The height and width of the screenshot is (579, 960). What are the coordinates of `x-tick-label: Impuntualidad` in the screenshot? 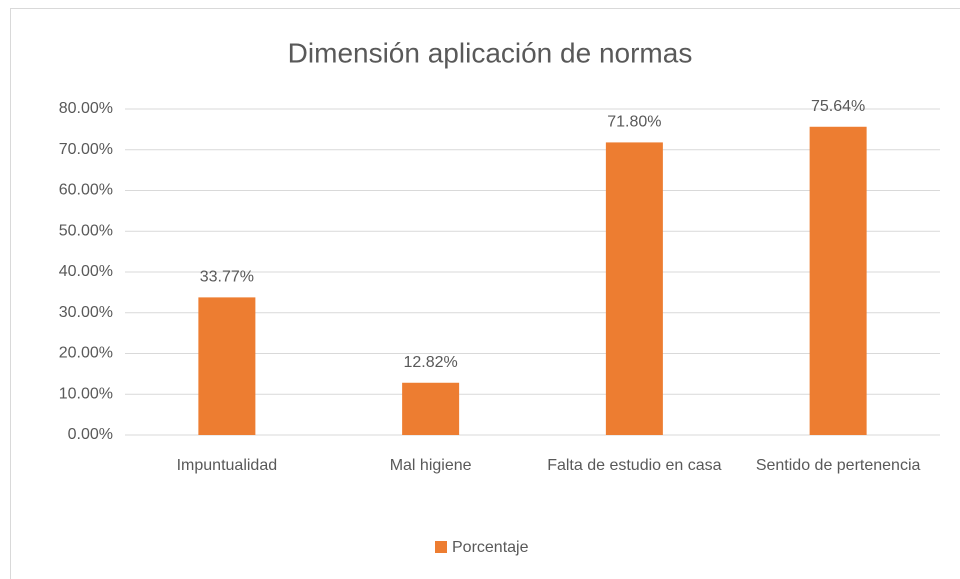 It's located at (227, 465).